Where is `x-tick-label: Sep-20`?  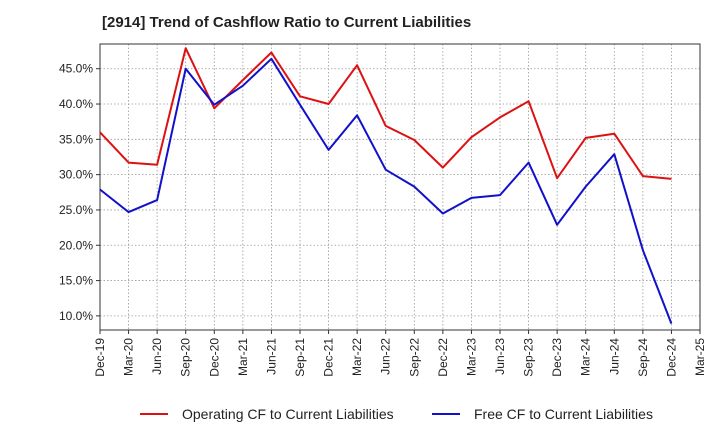
x-tick-label: Sep-20 is located at coordinates (186, 357).